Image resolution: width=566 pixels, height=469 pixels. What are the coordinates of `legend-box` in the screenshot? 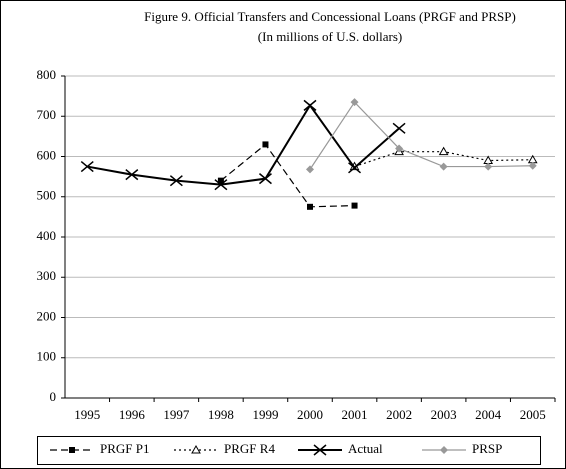 It's located at (289, 450).